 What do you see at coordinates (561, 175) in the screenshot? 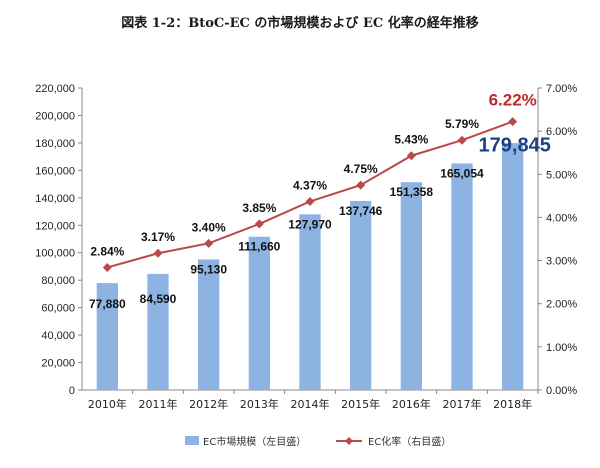
I see `right-tick-label: 5.00%` at bounding box center [561, 175].